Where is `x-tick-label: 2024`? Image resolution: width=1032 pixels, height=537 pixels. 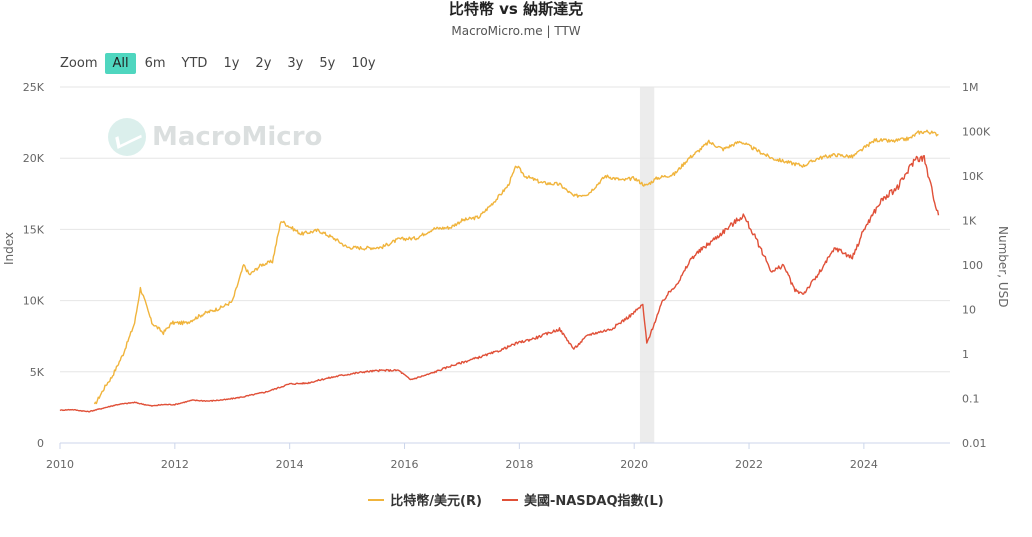 x-tick-label: 2024 is located at coordinates (864, 464).